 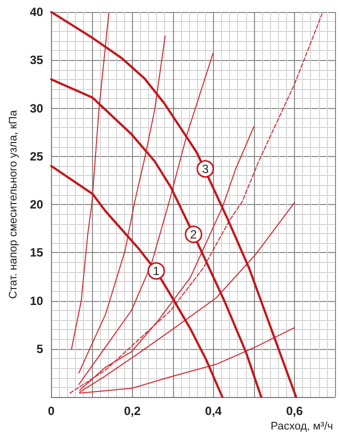 I want to click on x-axis-title: Расход, м³/ч, so click(x=301, y=426).